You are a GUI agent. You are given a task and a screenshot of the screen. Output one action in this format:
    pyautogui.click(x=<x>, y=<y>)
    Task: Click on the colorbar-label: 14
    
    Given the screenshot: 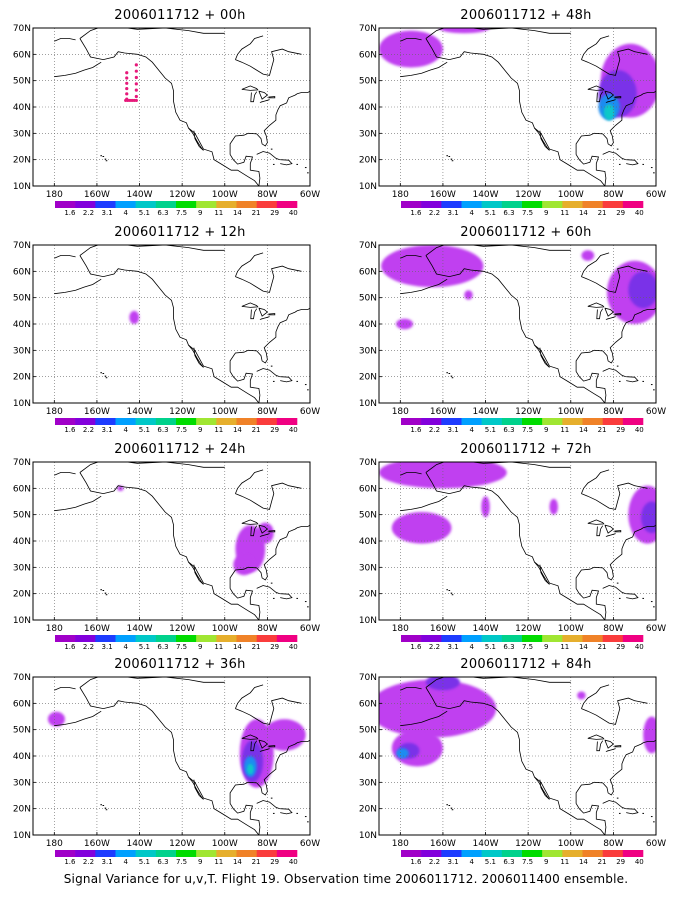 What is the action you would take?
    pyautogui.click(x=237, y=647)
    